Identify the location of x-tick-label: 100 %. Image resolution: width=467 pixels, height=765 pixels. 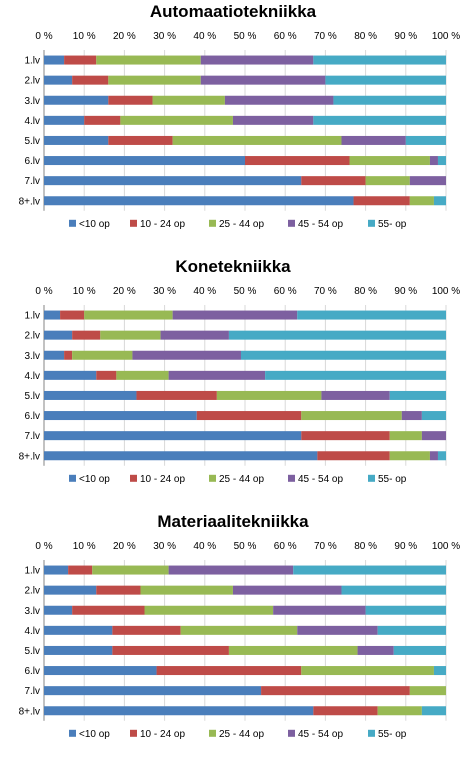
(446, 36).